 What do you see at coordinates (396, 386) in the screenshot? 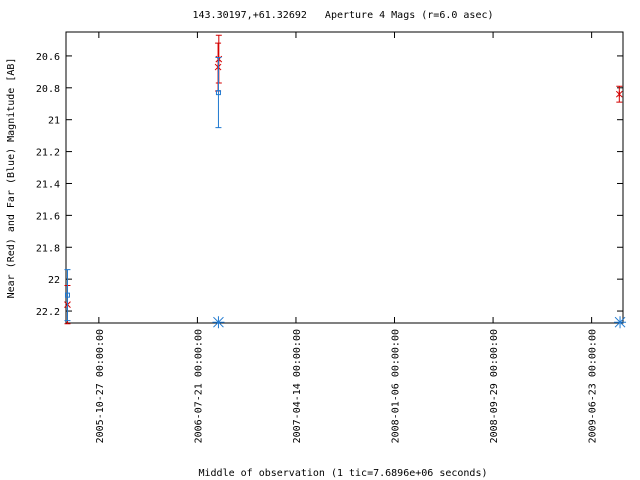
I see `x-tick-label: 2008-01-06 00:00:00` at bounding box center [396, 386].